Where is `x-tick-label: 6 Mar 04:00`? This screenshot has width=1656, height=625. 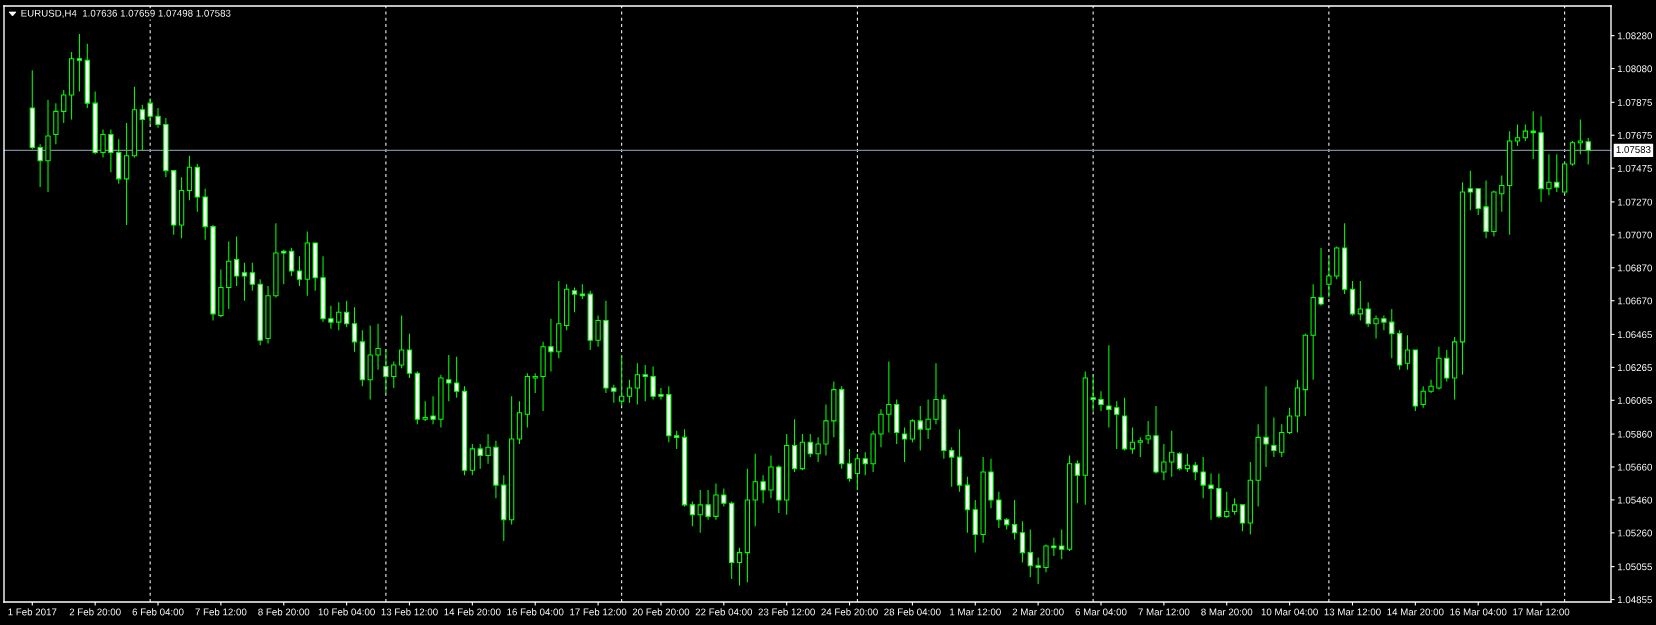 x-tick-label: 6 Mar 04:00 is located at coordinates (1101, 612).